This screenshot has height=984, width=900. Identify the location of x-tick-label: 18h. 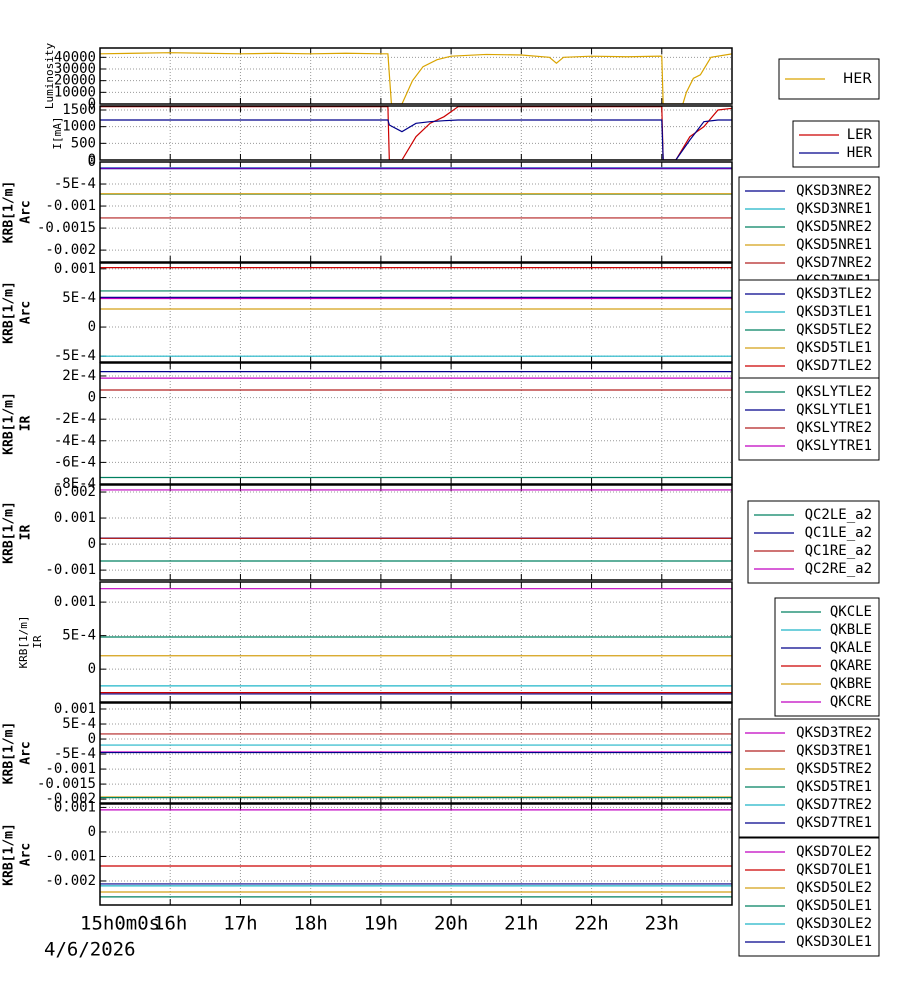
(311, 924).